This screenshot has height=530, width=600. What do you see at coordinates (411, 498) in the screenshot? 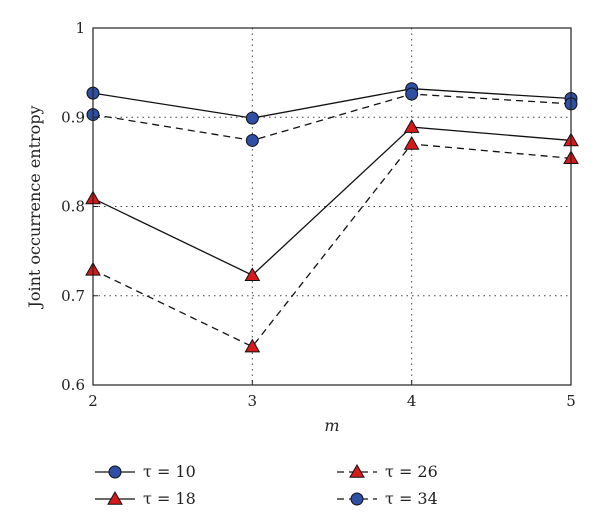
I see `legend-label: τ = 34` at bounding box center [411, 498].